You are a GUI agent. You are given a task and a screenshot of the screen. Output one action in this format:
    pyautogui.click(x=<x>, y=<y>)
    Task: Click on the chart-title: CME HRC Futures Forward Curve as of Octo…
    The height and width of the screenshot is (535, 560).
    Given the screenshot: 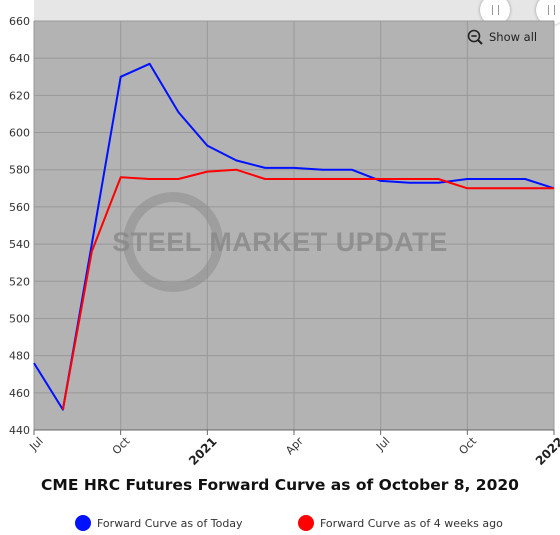 What is the action you would take?
    pyautogui.click(x=280, y=485)
    